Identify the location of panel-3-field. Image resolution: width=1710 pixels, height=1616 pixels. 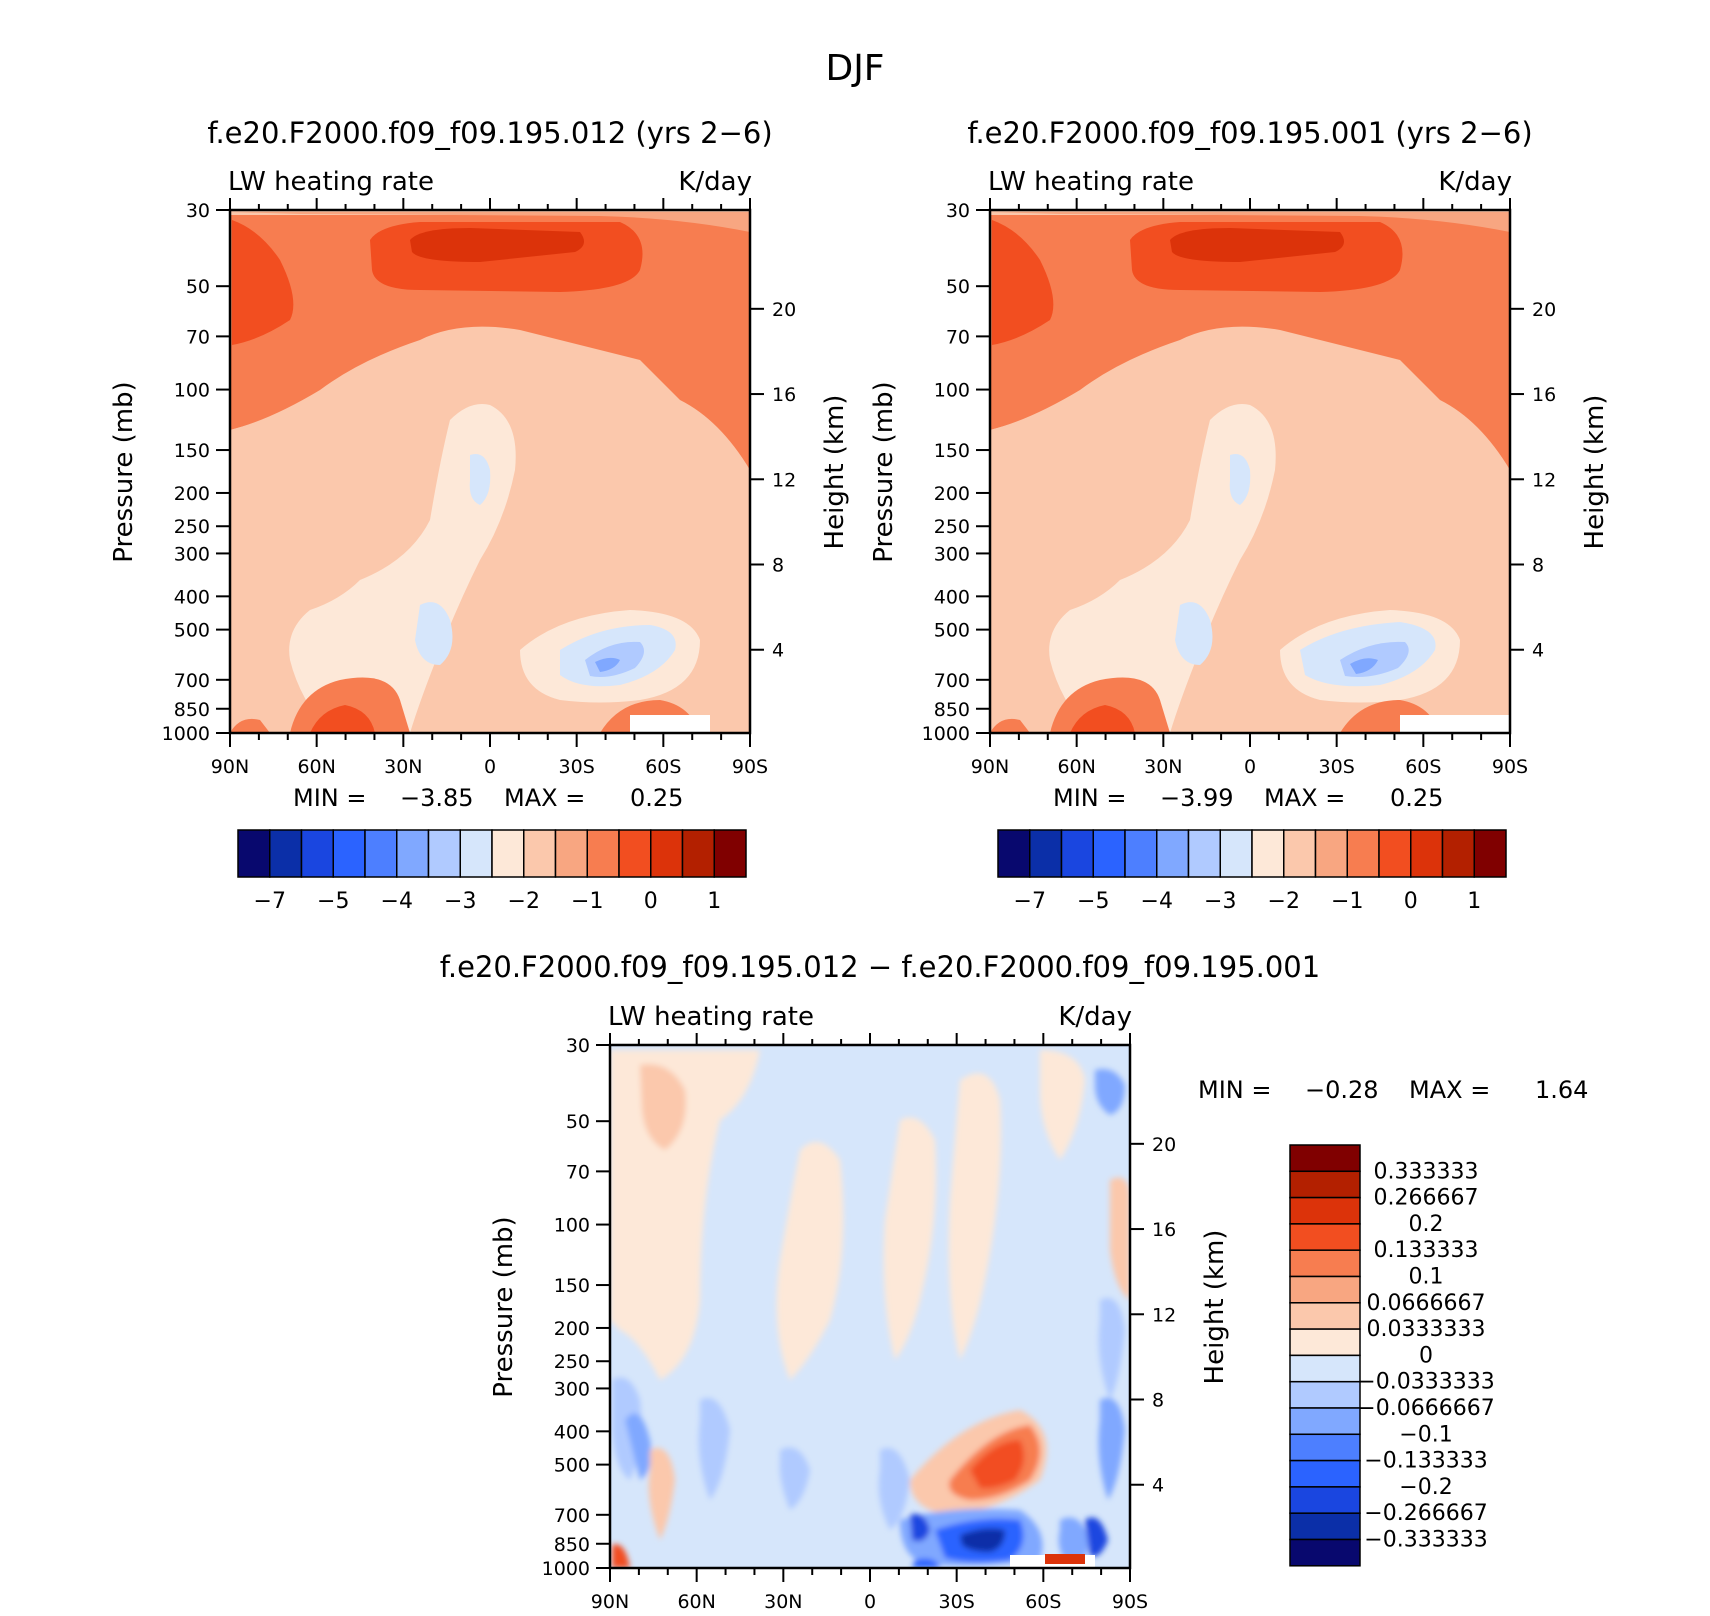
(870, 1306).